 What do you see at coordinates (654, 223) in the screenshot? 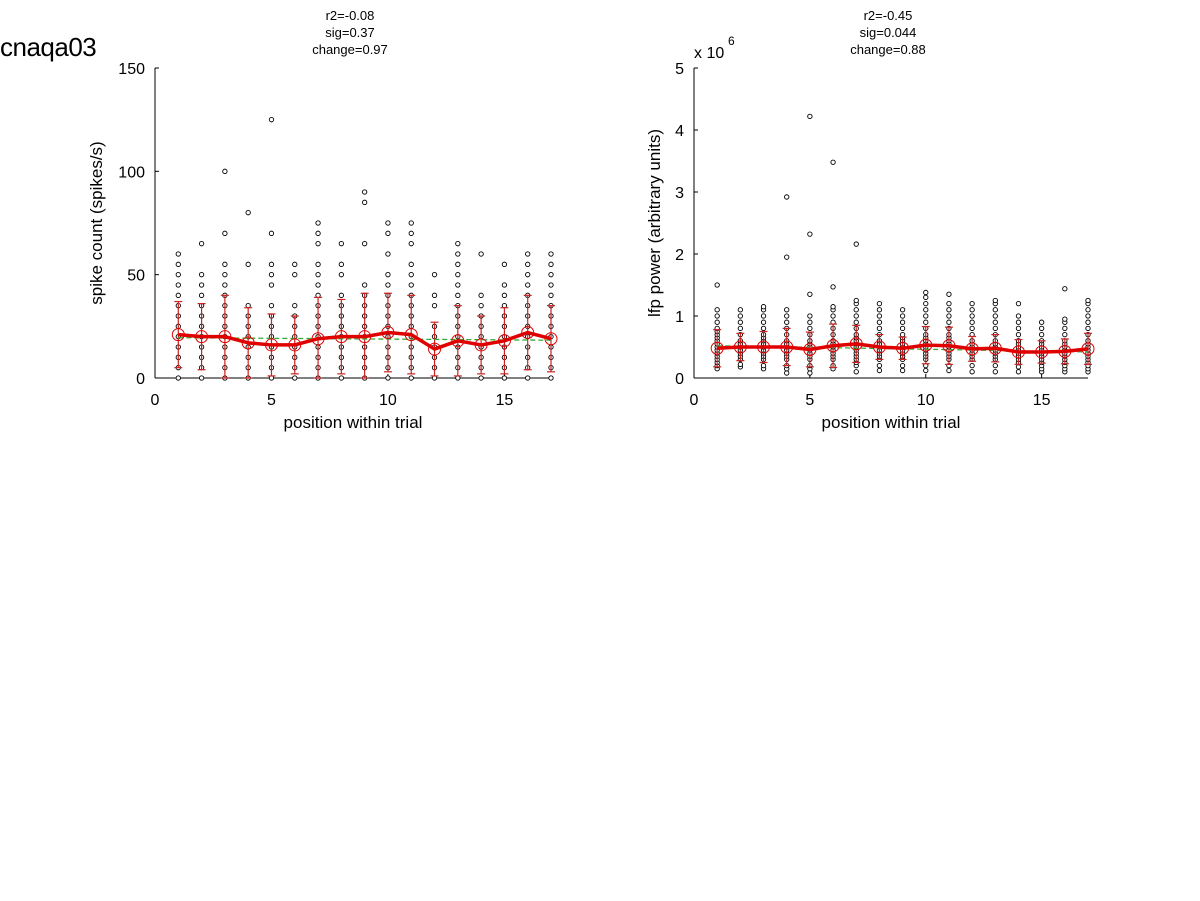
I see `y-axis-label: lfp power (arbitrary units)` at bounding box center [654, 223].